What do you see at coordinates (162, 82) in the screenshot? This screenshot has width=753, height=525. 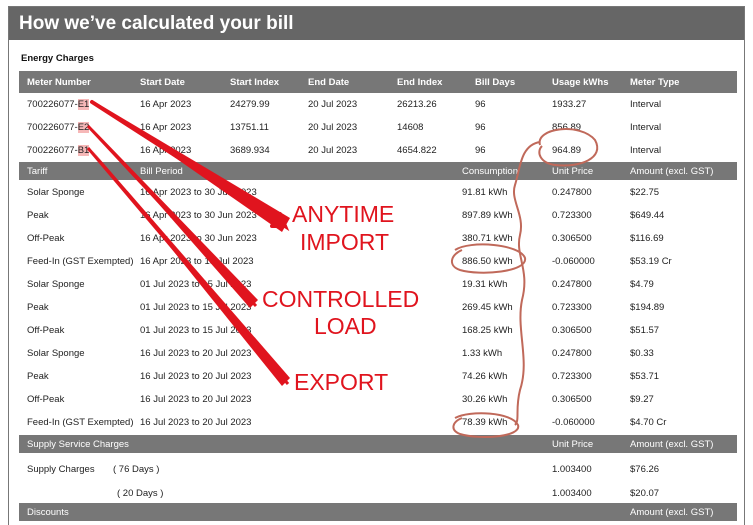 I see `meter-header-start-date: Start Date` at bounding box center [162, 82].